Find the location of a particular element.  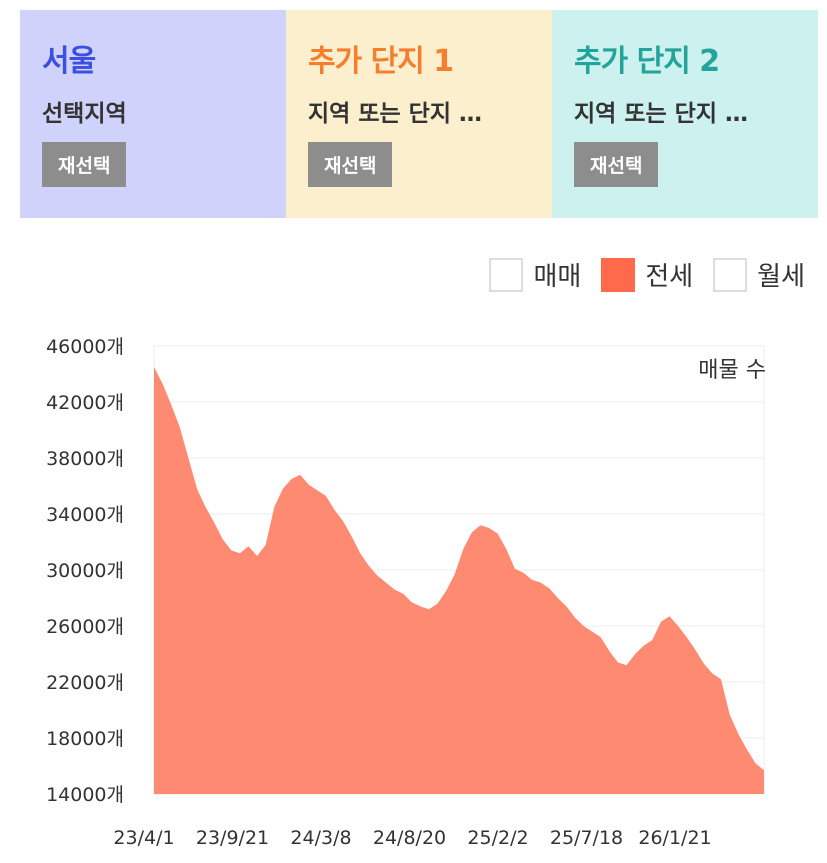

chart-legend: 매매 전세 월세 is located at coordinates (637, 274).